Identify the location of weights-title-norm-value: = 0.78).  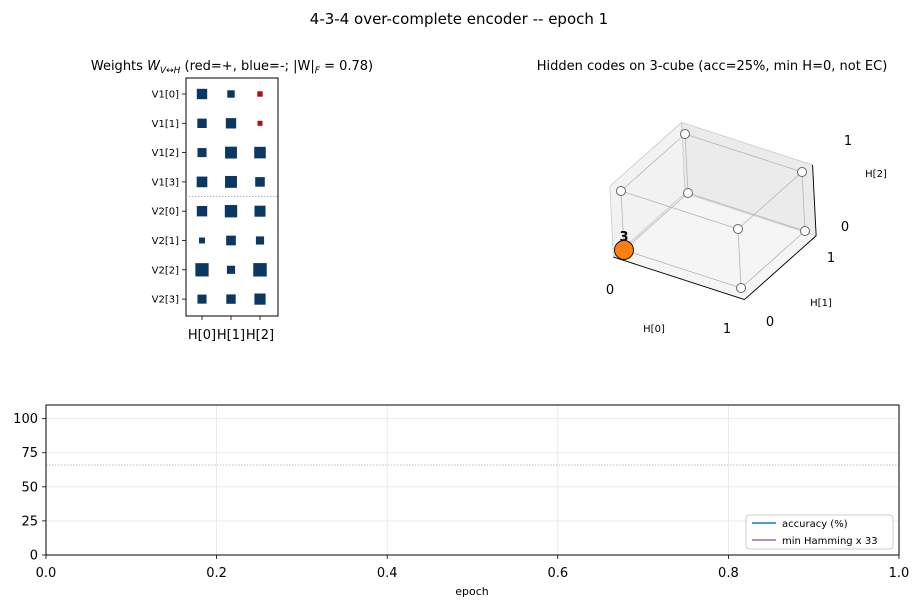
(346, 66).